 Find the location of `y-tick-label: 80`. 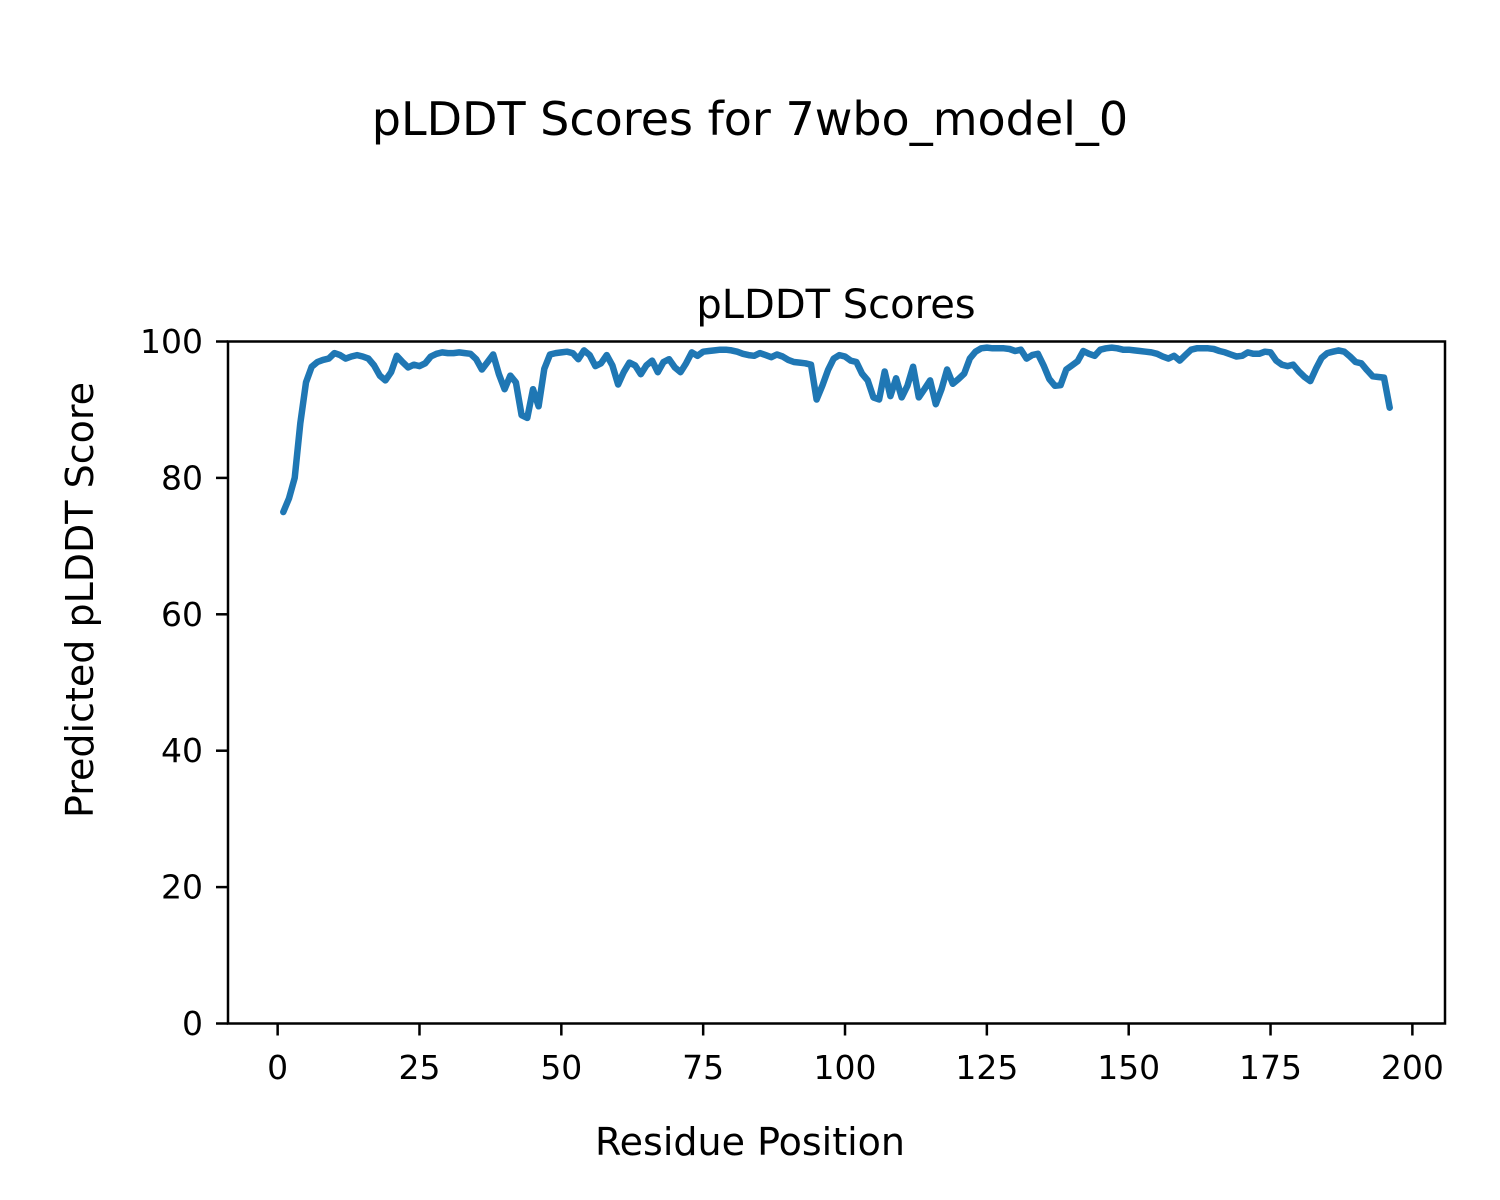

y-tick-label: 80 is located at coordinates (182, 477).